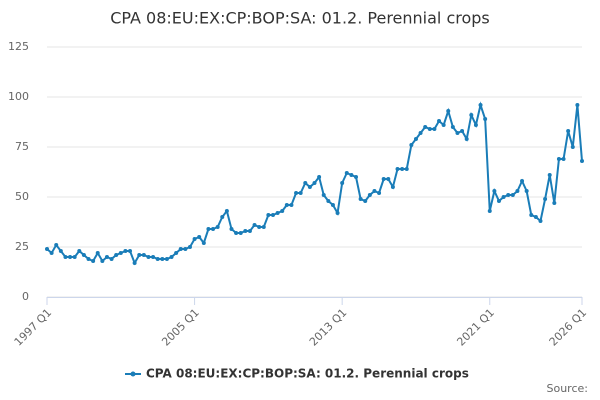  I want to click on y-tick-label: 125, so click(18, 46).